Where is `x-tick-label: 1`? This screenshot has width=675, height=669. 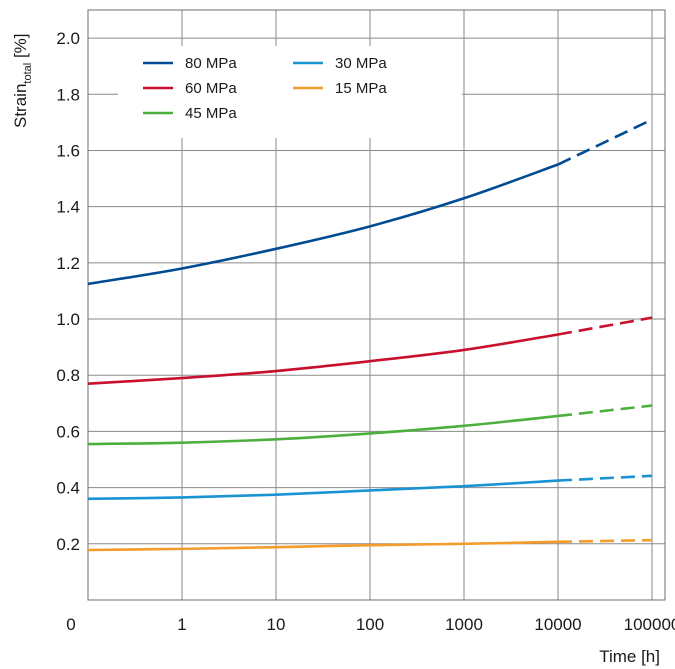
x-tick-label: 1 is located at coordinates (181, 624).